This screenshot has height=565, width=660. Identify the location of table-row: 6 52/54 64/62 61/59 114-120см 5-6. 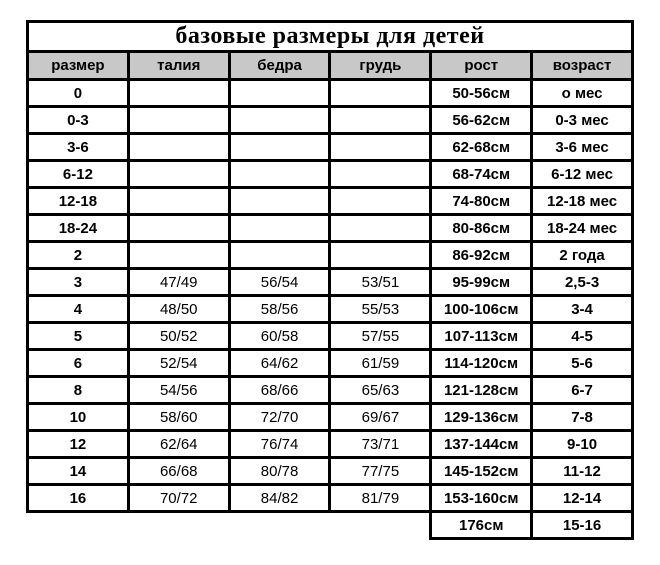
(330, 363).